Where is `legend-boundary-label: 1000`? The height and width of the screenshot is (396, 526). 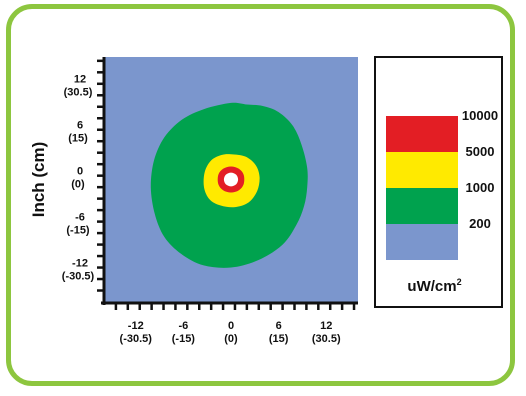
legend-boundary-label: 1000 is located at coordinates (480, 187).